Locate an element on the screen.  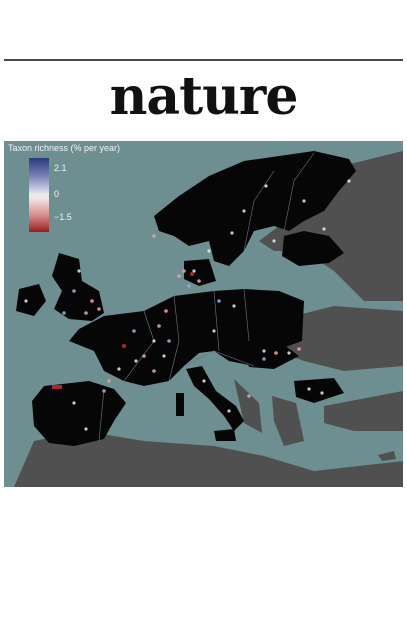
legend-tick-mid: 0 is located at coordinates (57, 194).